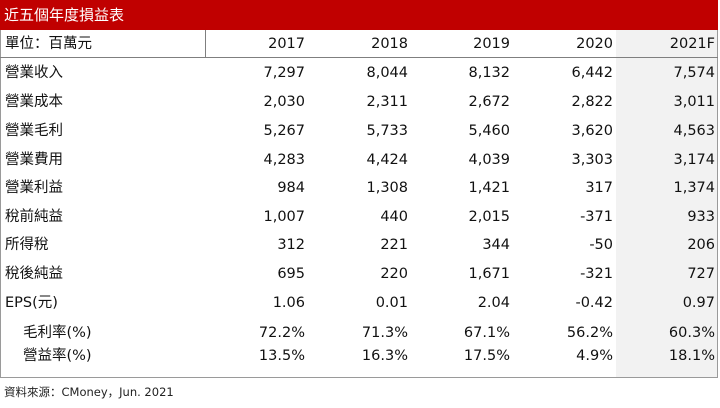 This screenshot has height=408, width=720. Describe the element at coordinates (592, 160) in the screenshot. I see `table-cell: 3,303` at that location.